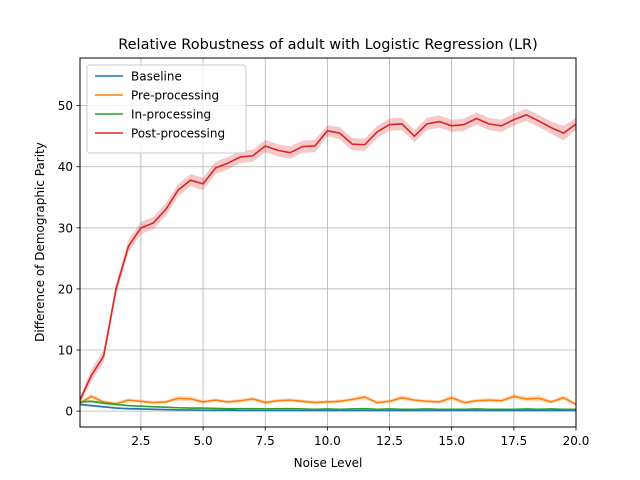 The width and height of the screenshot is (640, 480). I want to click on legend-box, so click(166, 109).